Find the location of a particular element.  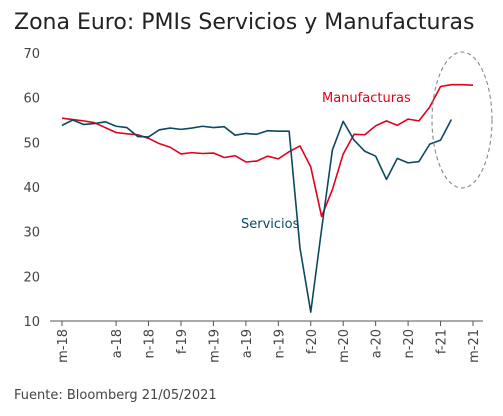

y-axis-ticks: 10 20 30 40 50 60 70 is located at coordinates (31, 188).